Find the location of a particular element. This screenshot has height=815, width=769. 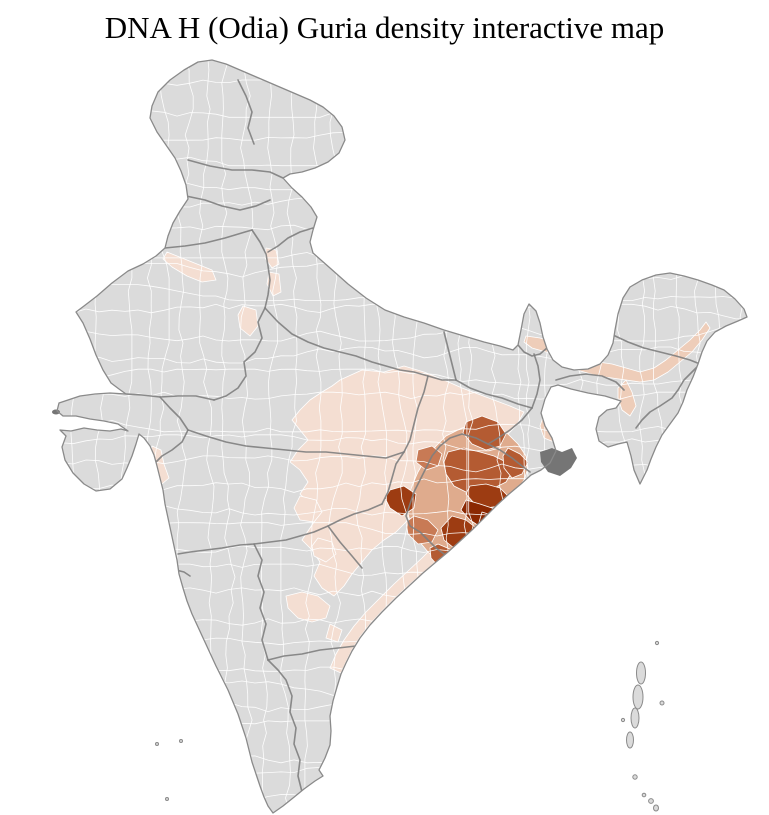

sundarbans-delta-marsh is located at coordinates (558, 462).